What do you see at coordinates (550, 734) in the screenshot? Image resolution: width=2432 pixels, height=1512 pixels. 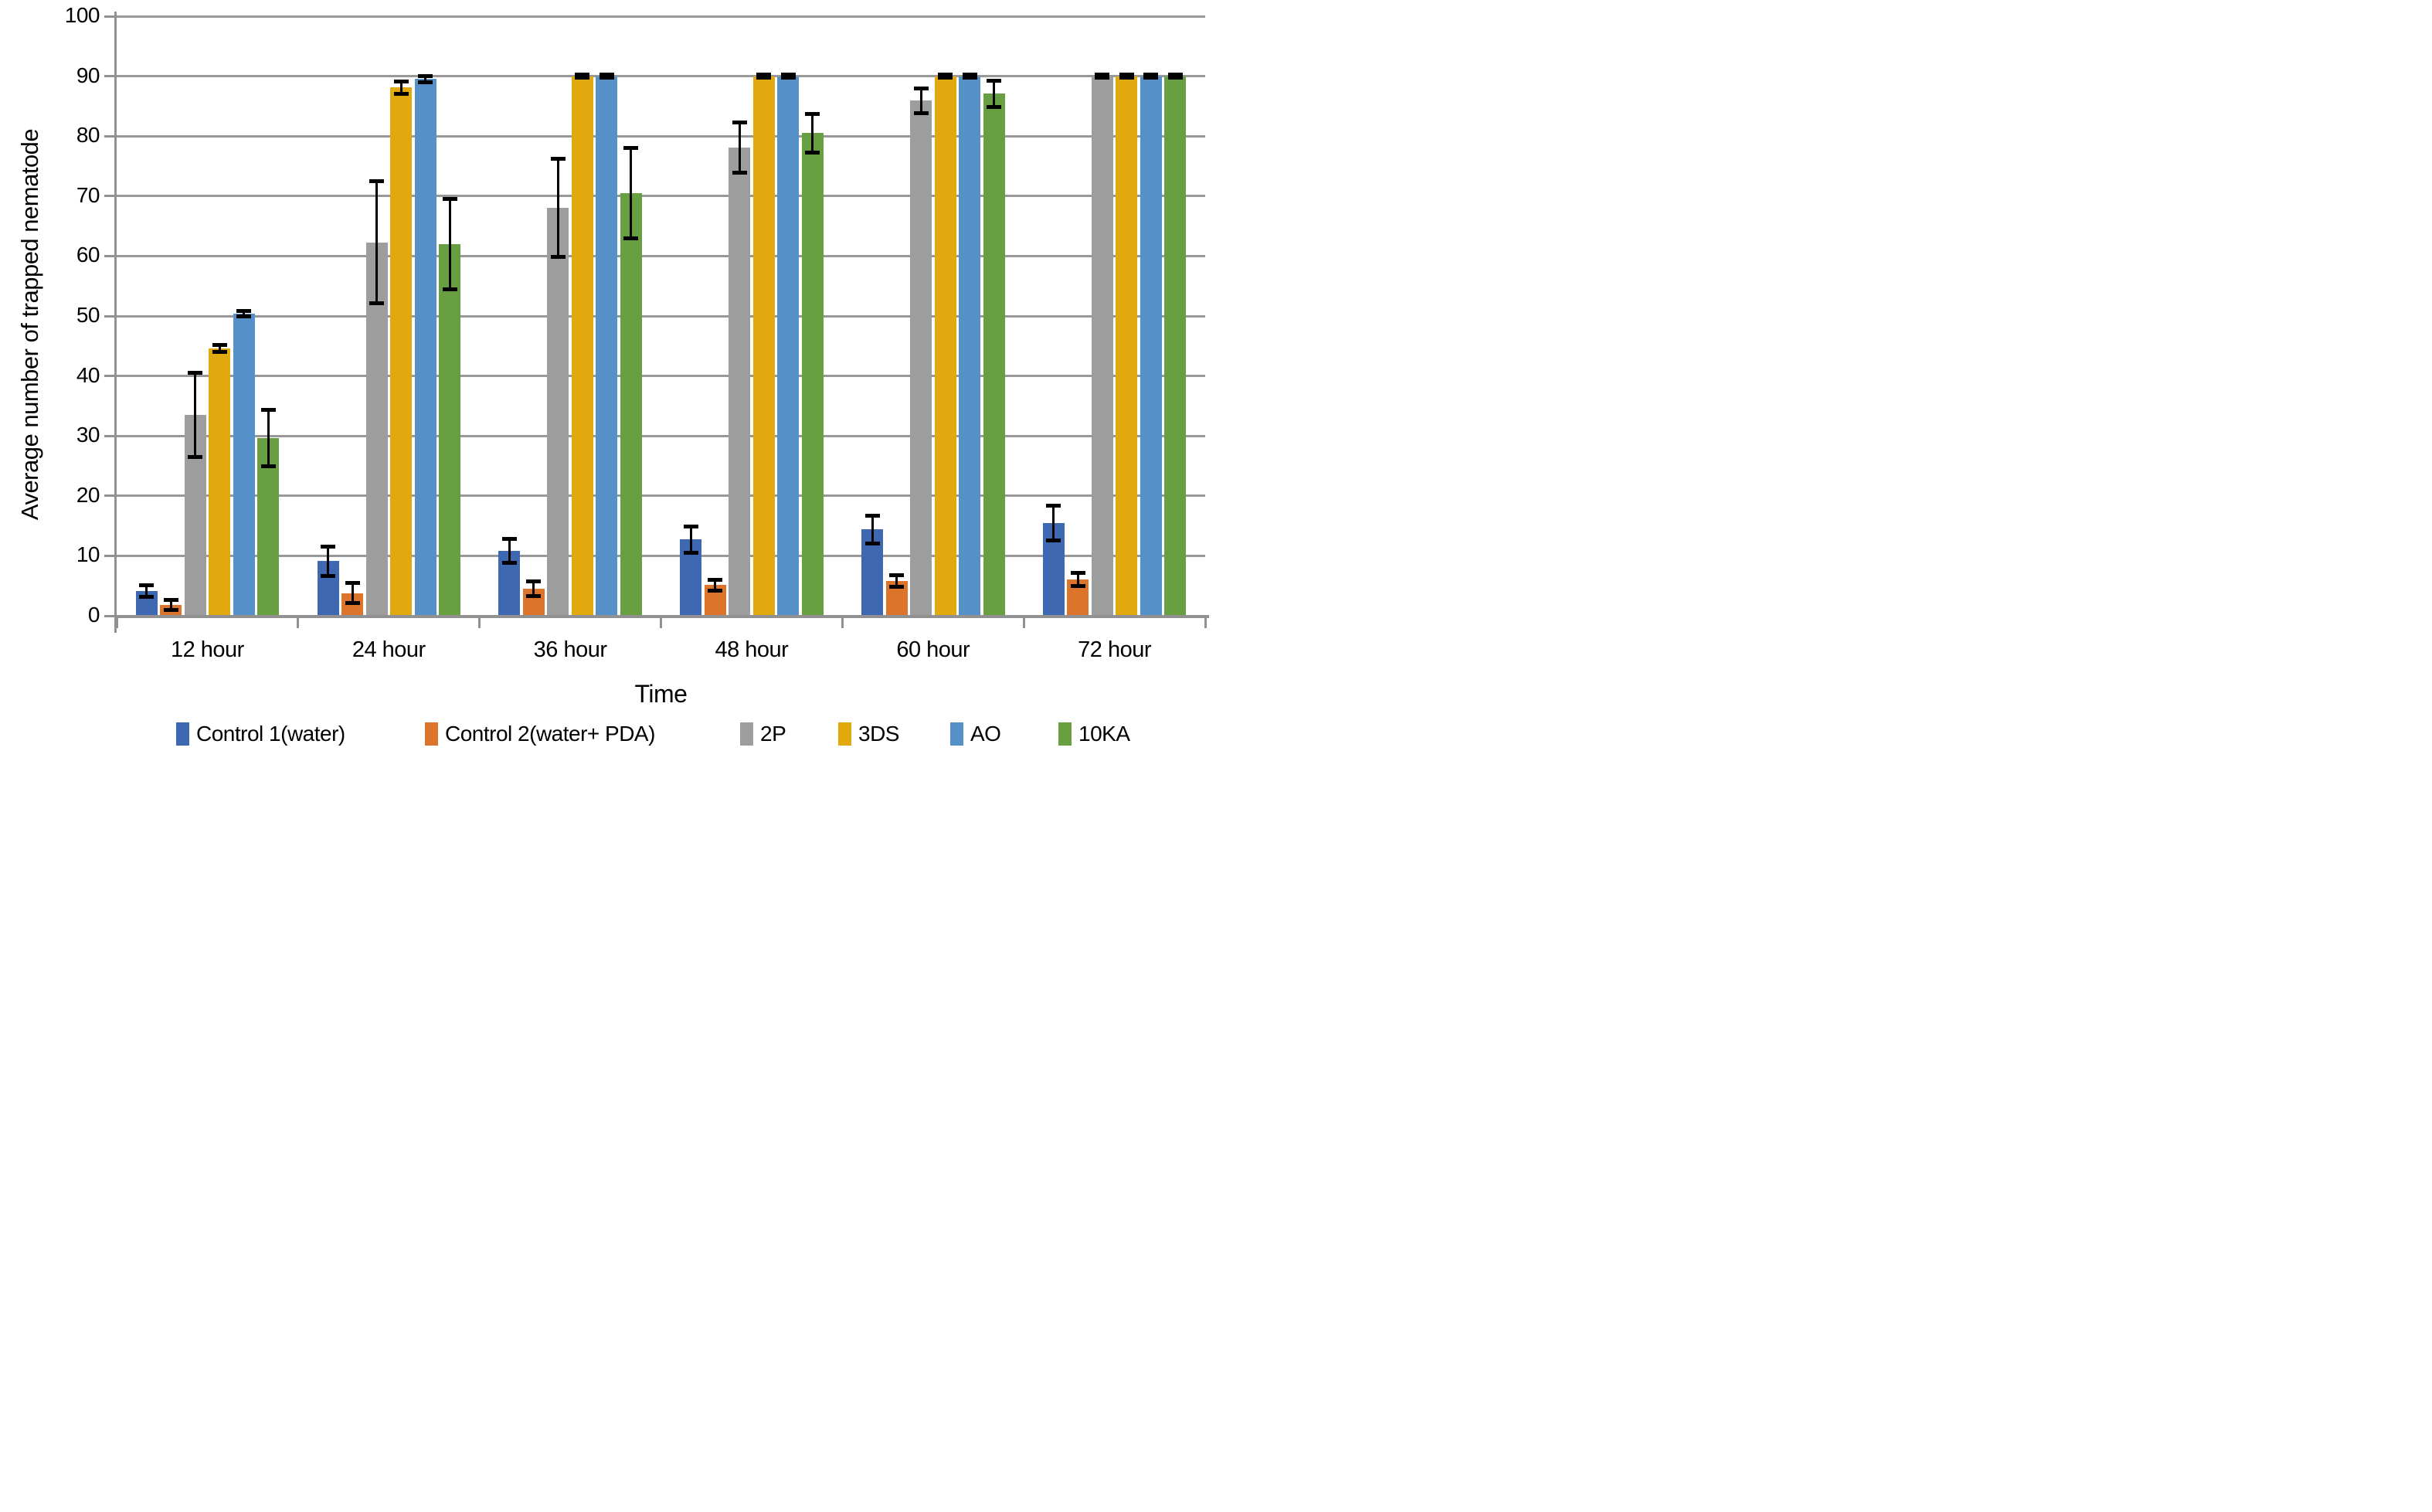 I see `legend-label: Control 2(water+ PDA)` at bounding box center [550, 734].